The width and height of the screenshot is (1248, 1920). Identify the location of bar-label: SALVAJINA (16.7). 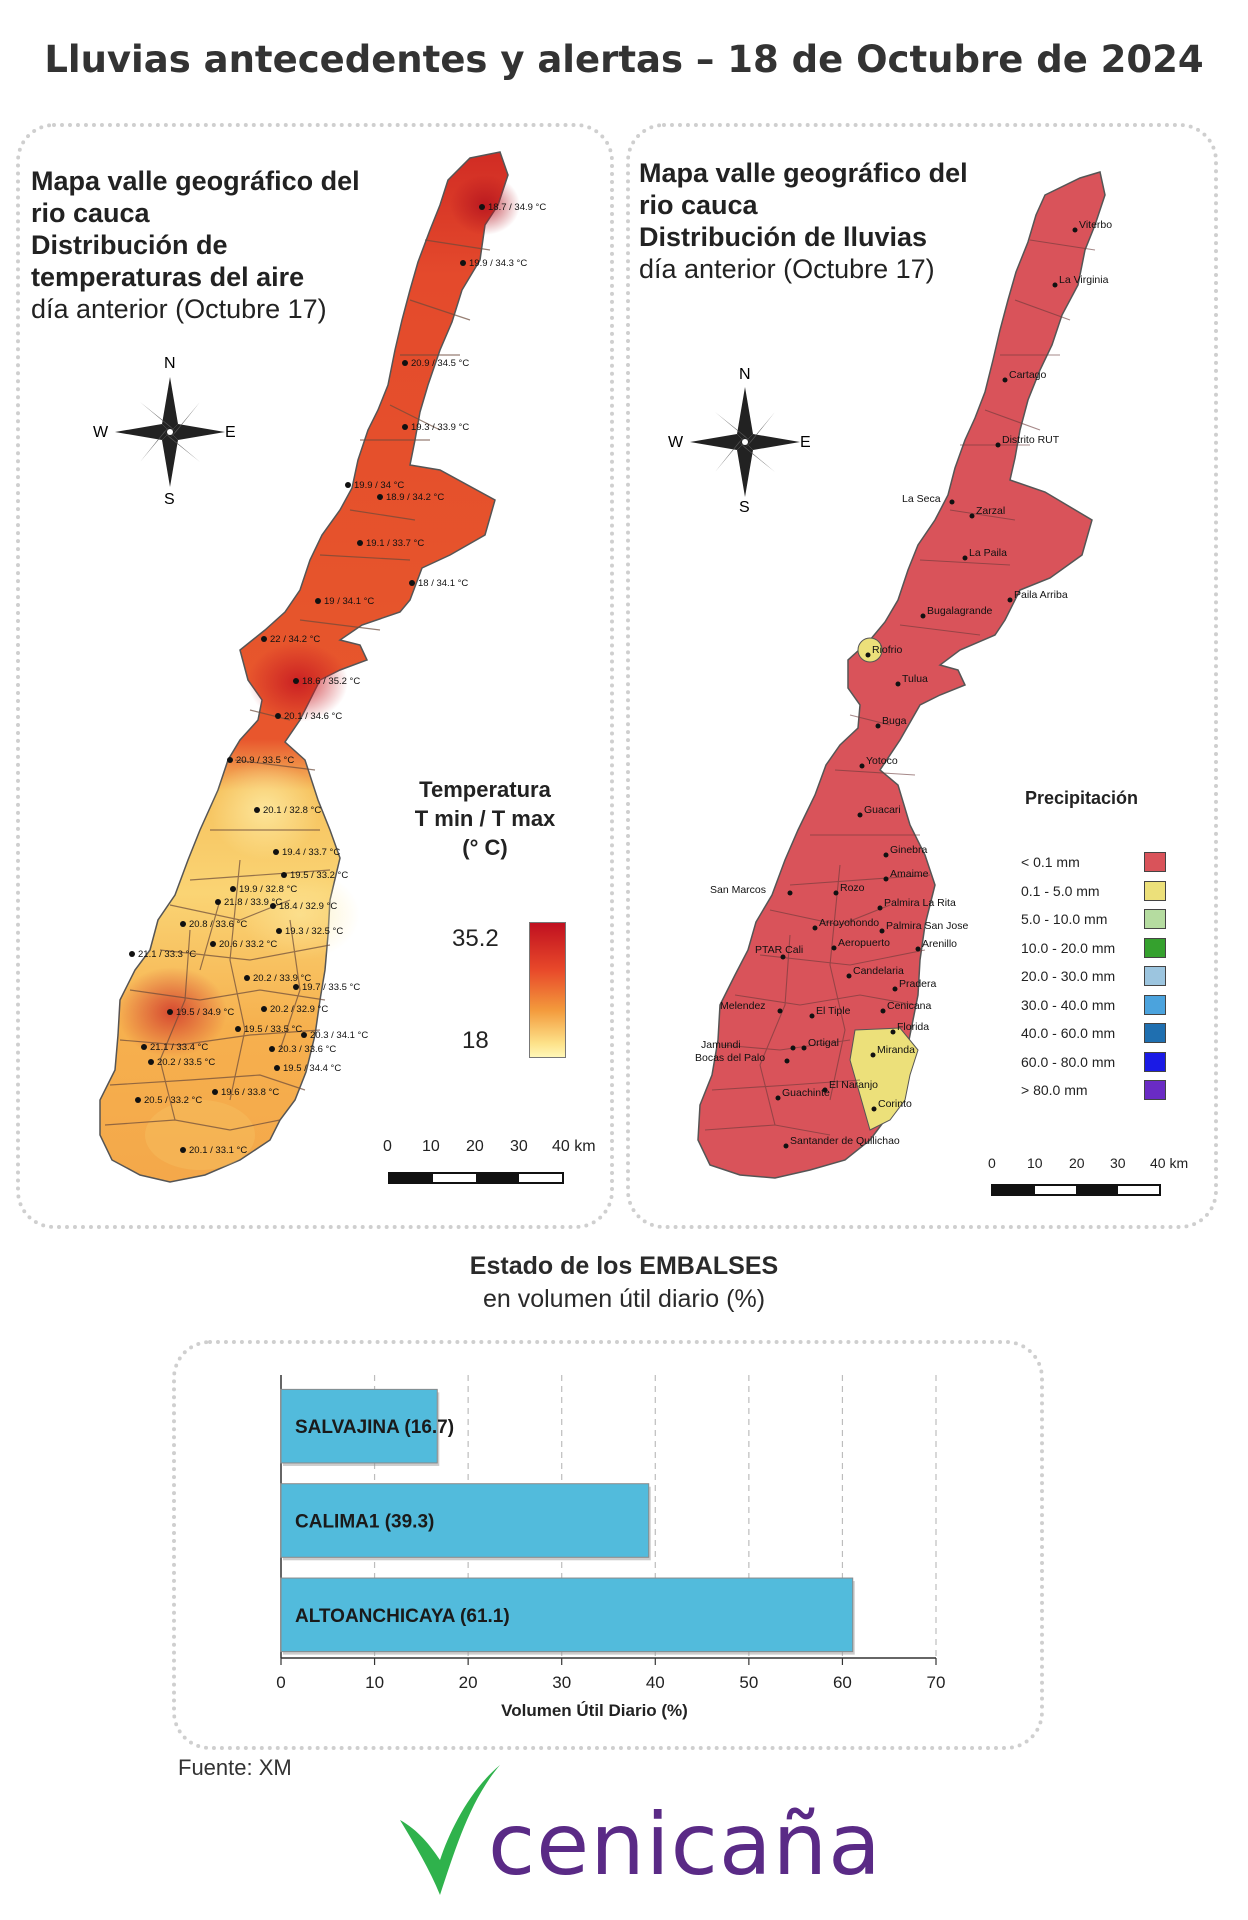
(374, 1427).